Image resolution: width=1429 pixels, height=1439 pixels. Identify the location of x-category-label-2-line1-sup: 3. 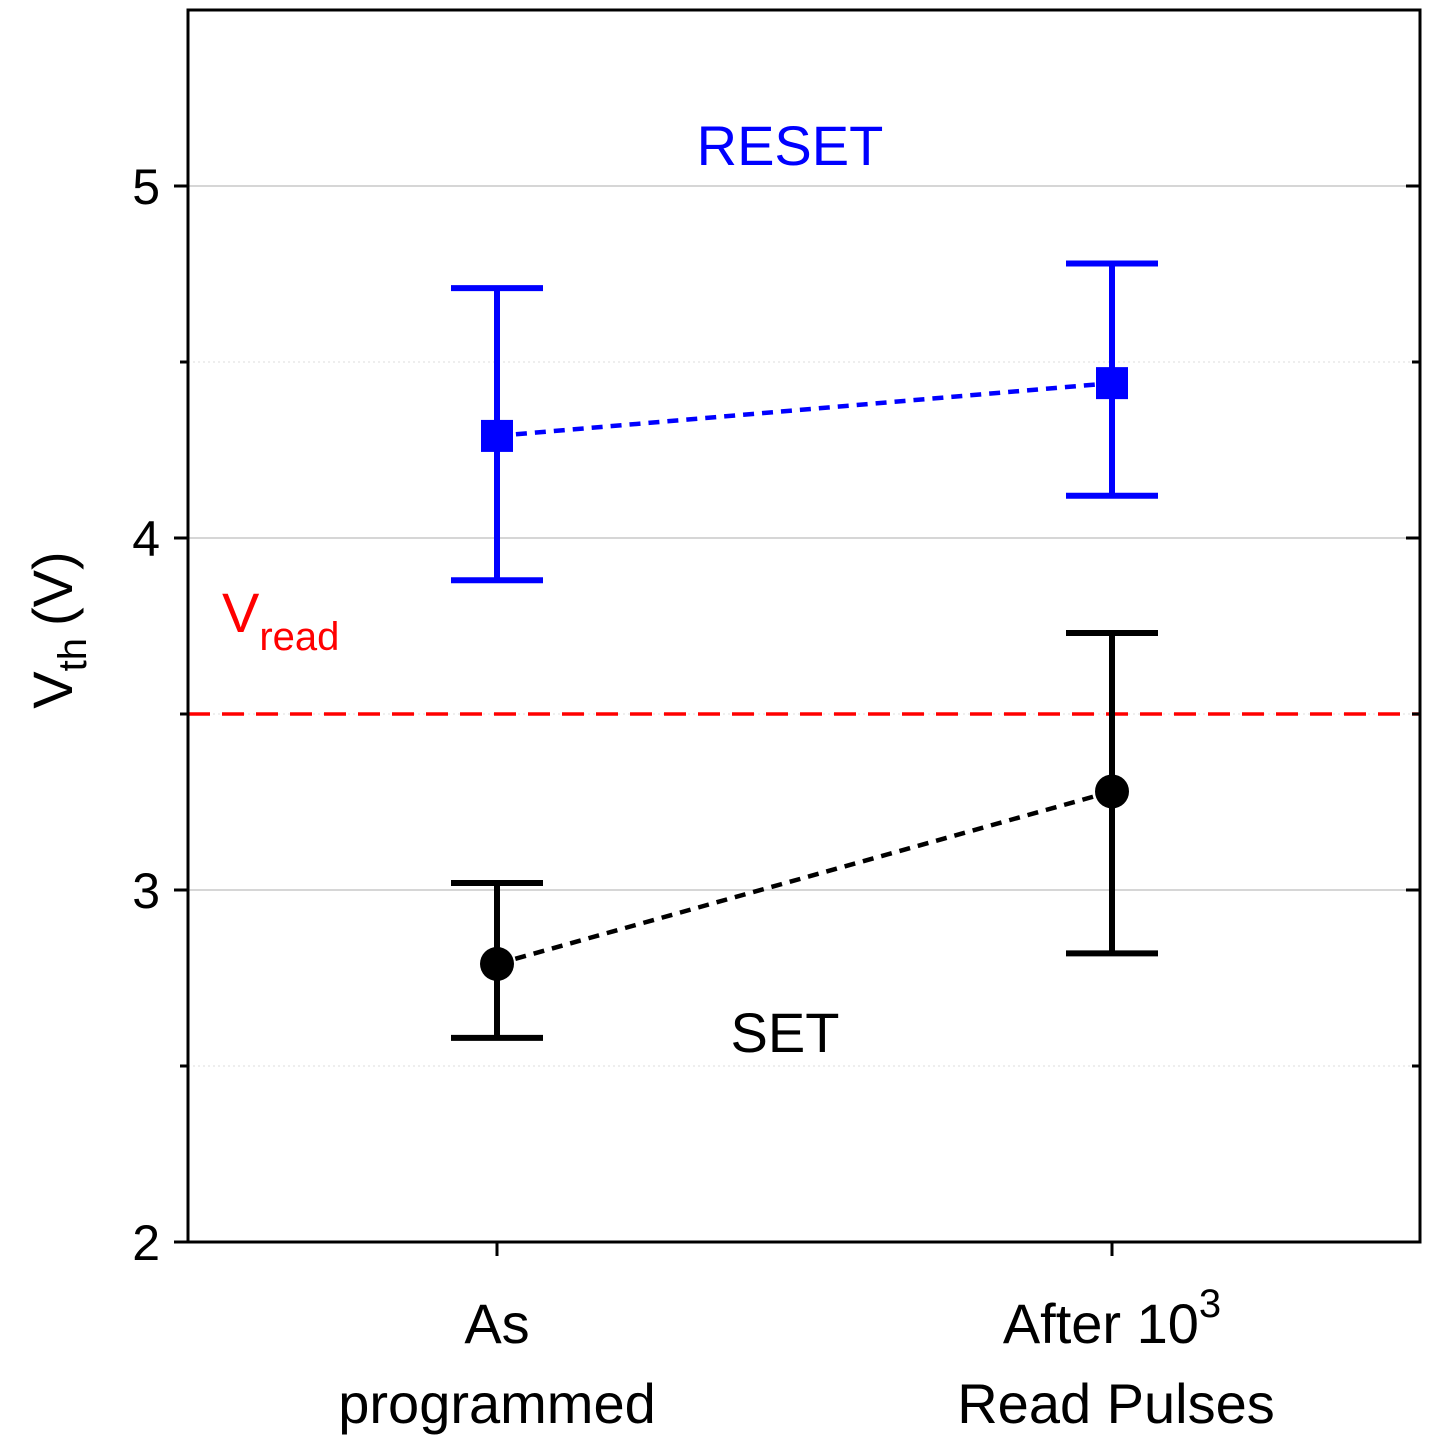
(1210, 1304).